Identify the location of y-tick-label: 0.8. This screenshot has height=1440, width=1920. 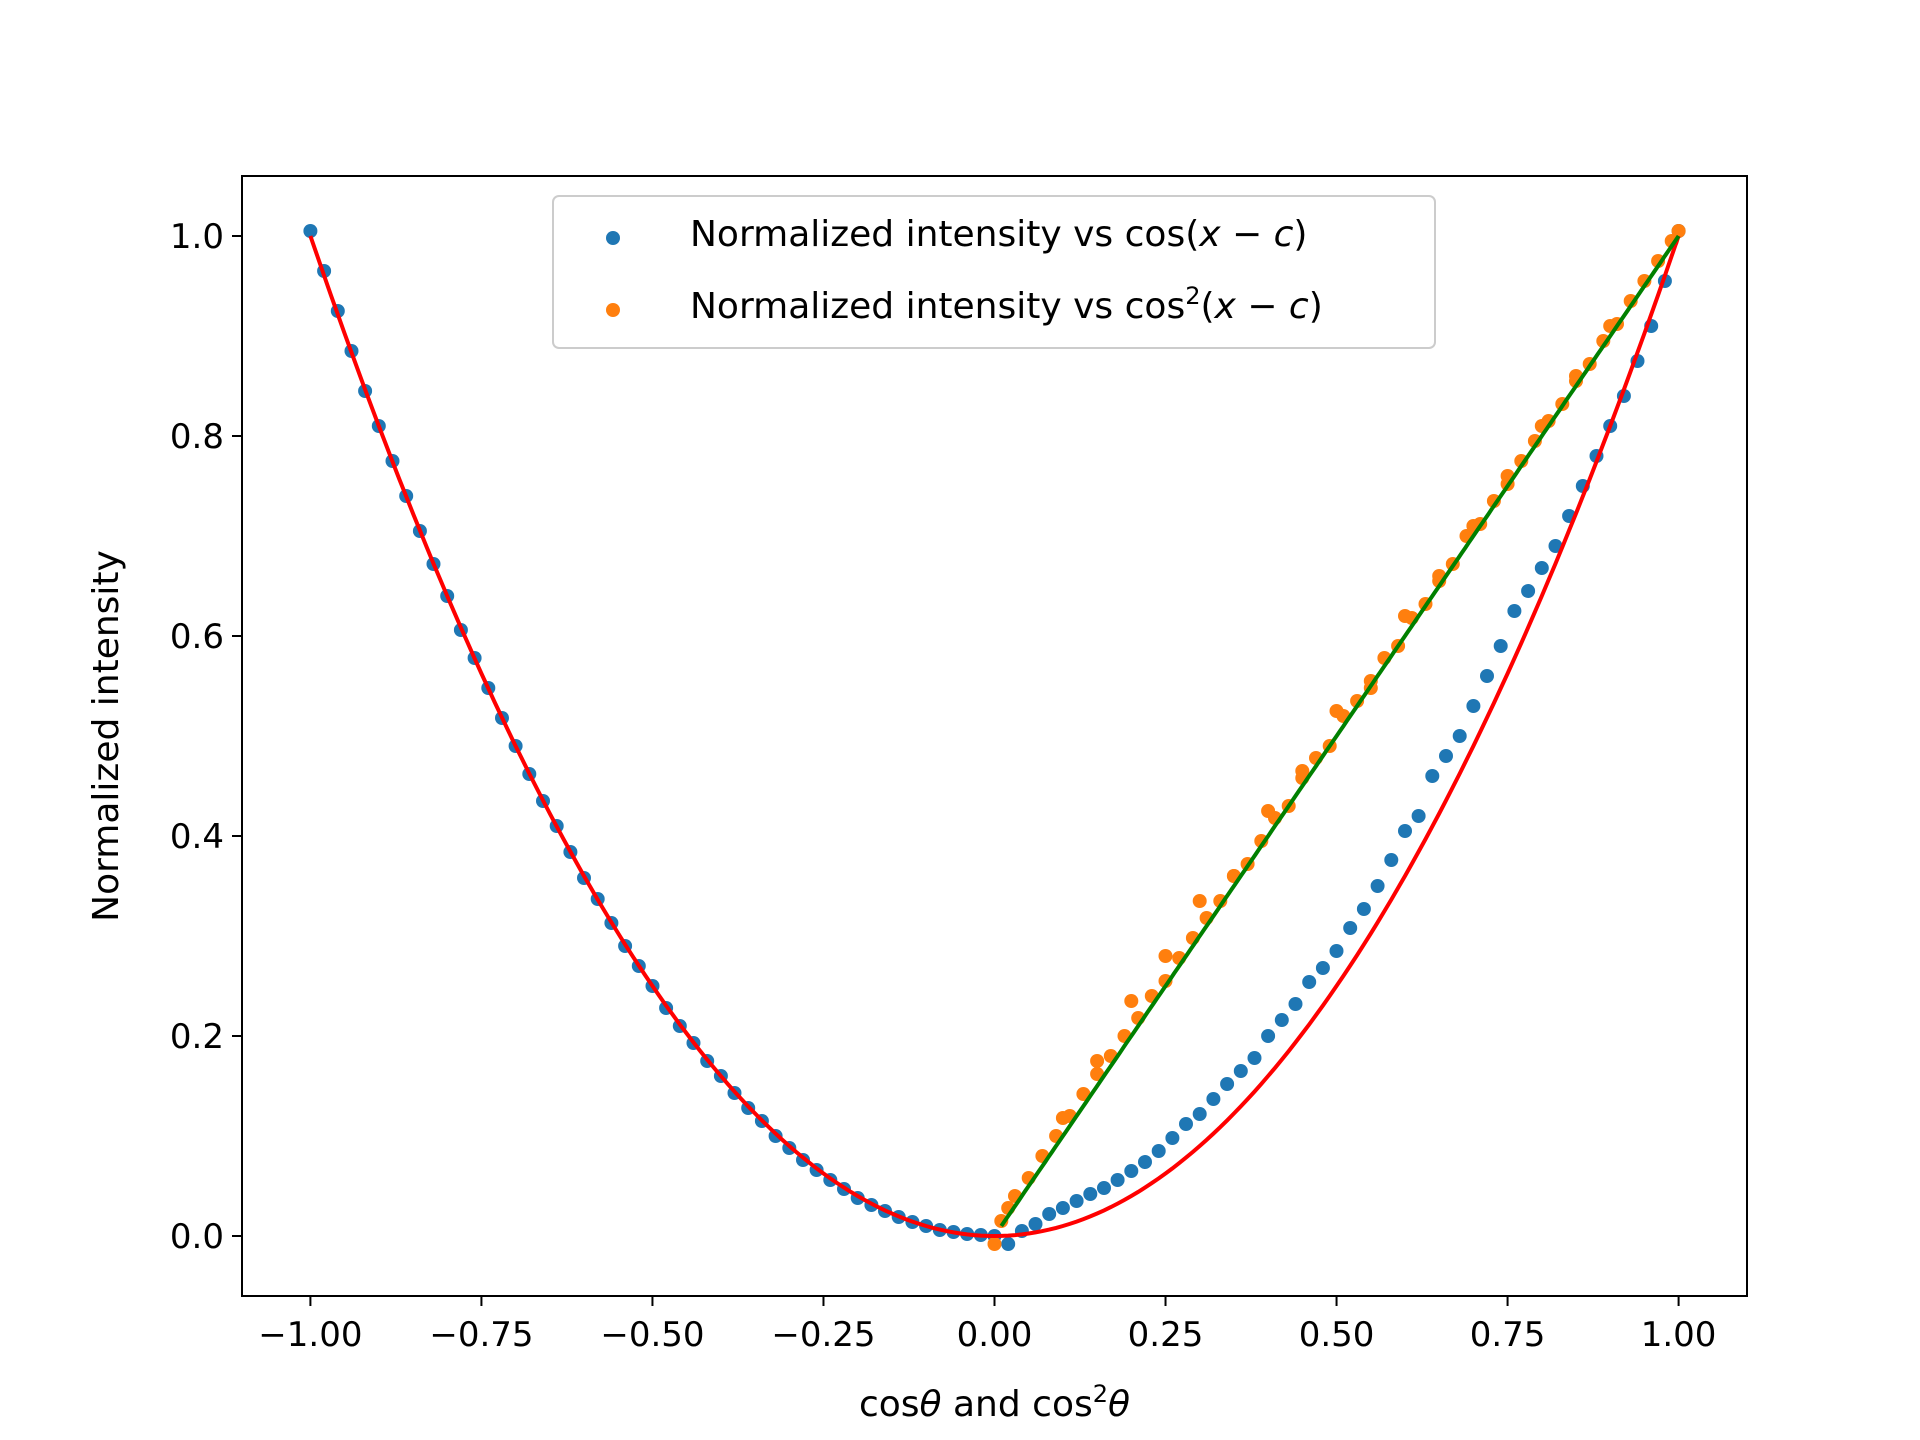
(197, 437).